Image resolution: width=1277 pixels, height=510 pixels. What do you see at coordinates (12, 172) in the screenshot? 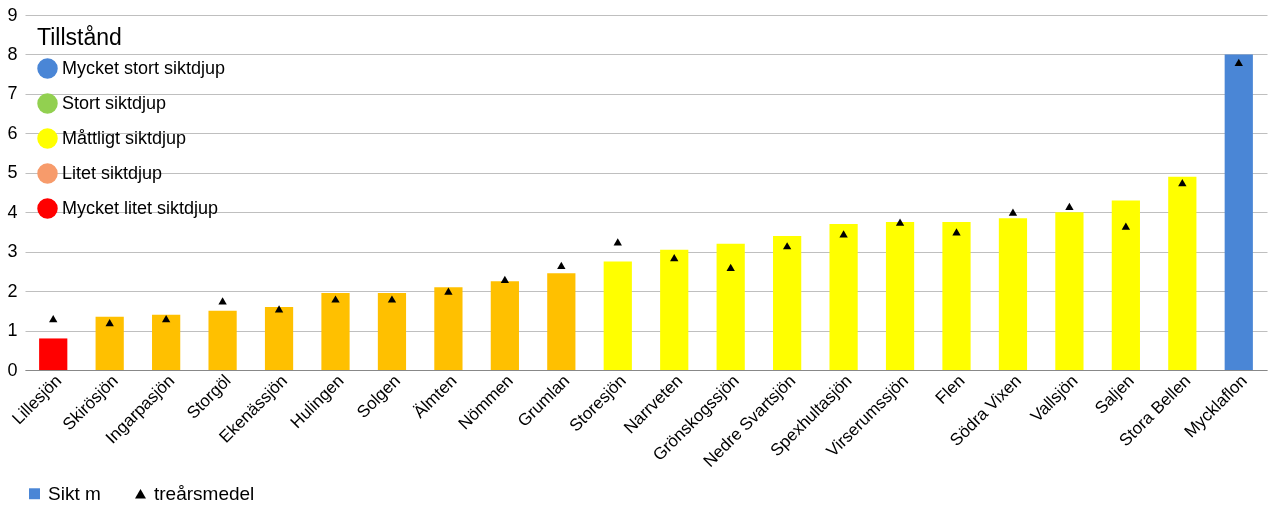
I see `y-tick-label: 5` at bounding box center [12, 172].